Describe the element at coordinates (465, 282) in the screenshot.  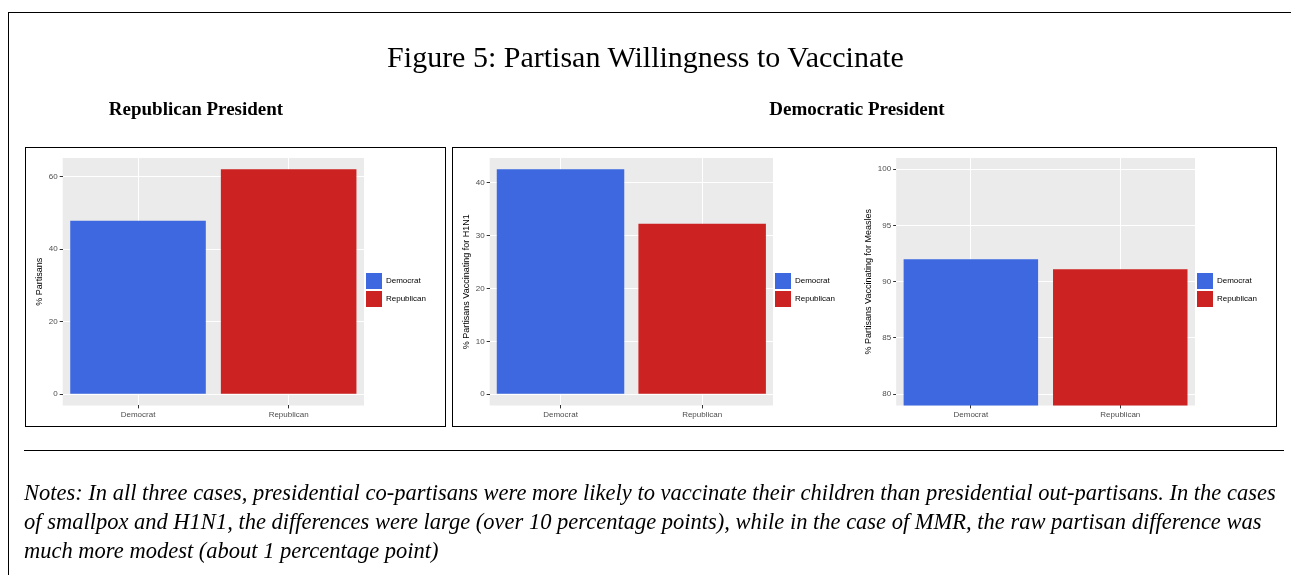
I see `y-axis-title: % Partisans Vaccinating for H1N1` at that location.